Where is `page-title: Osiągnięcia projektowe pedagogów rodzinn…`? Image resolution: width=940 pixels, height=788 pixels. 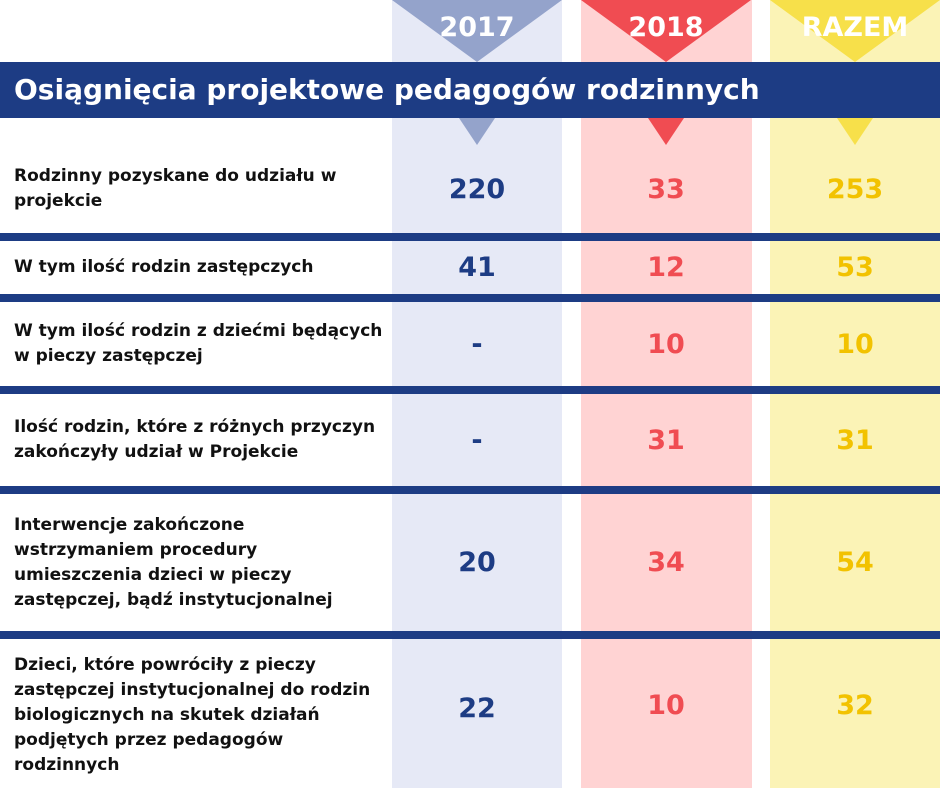 page-title: Osiągnięcia projektowe pedagogów rodzinn… is located at coordinates (387, 89).